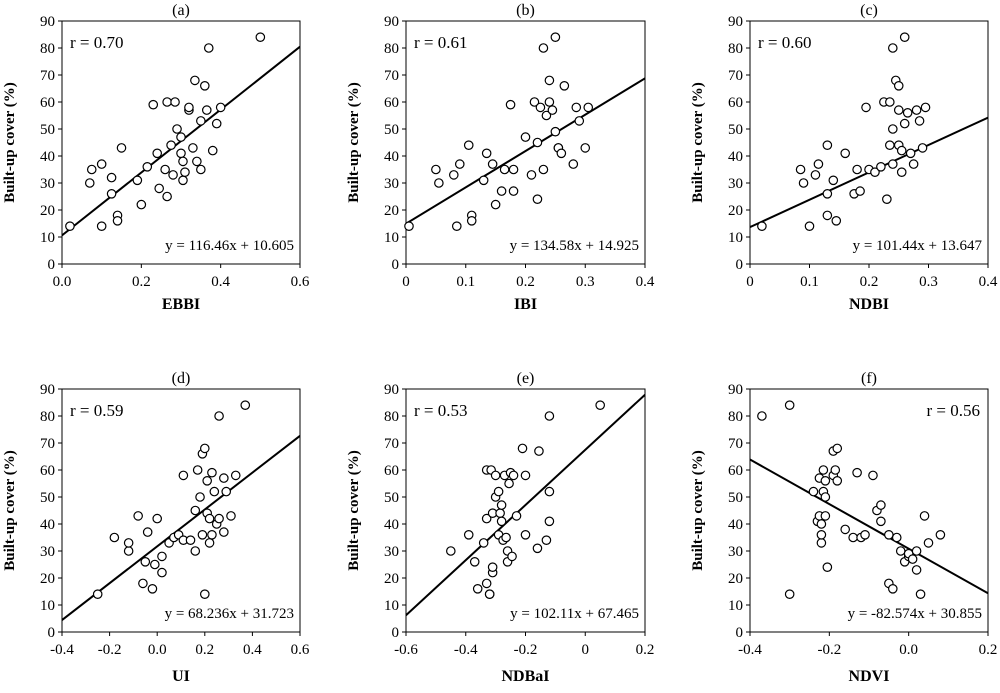 The image size is (1000, 693). What do you see at coordinates (229, 614) in the screenshot?
I see `regression-equation: y = 68.236x + 31.723` at bounding box center [229, 614].